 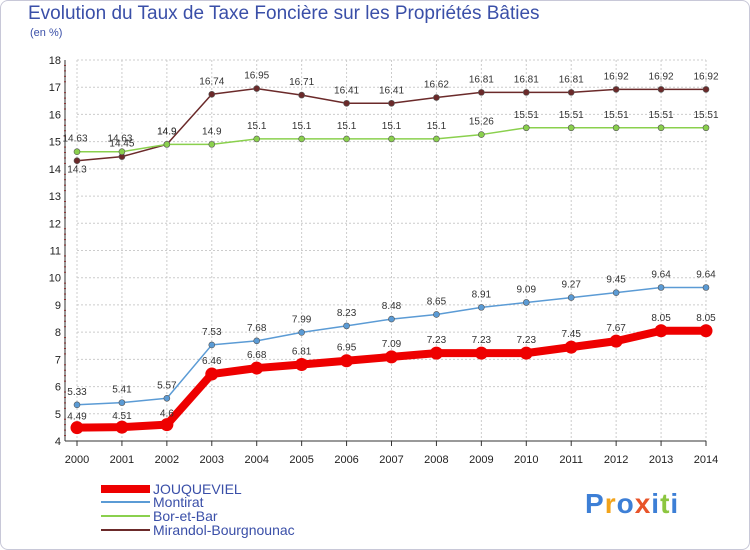 I want to click on data-label: 14.63, so click(x=74, y=139).